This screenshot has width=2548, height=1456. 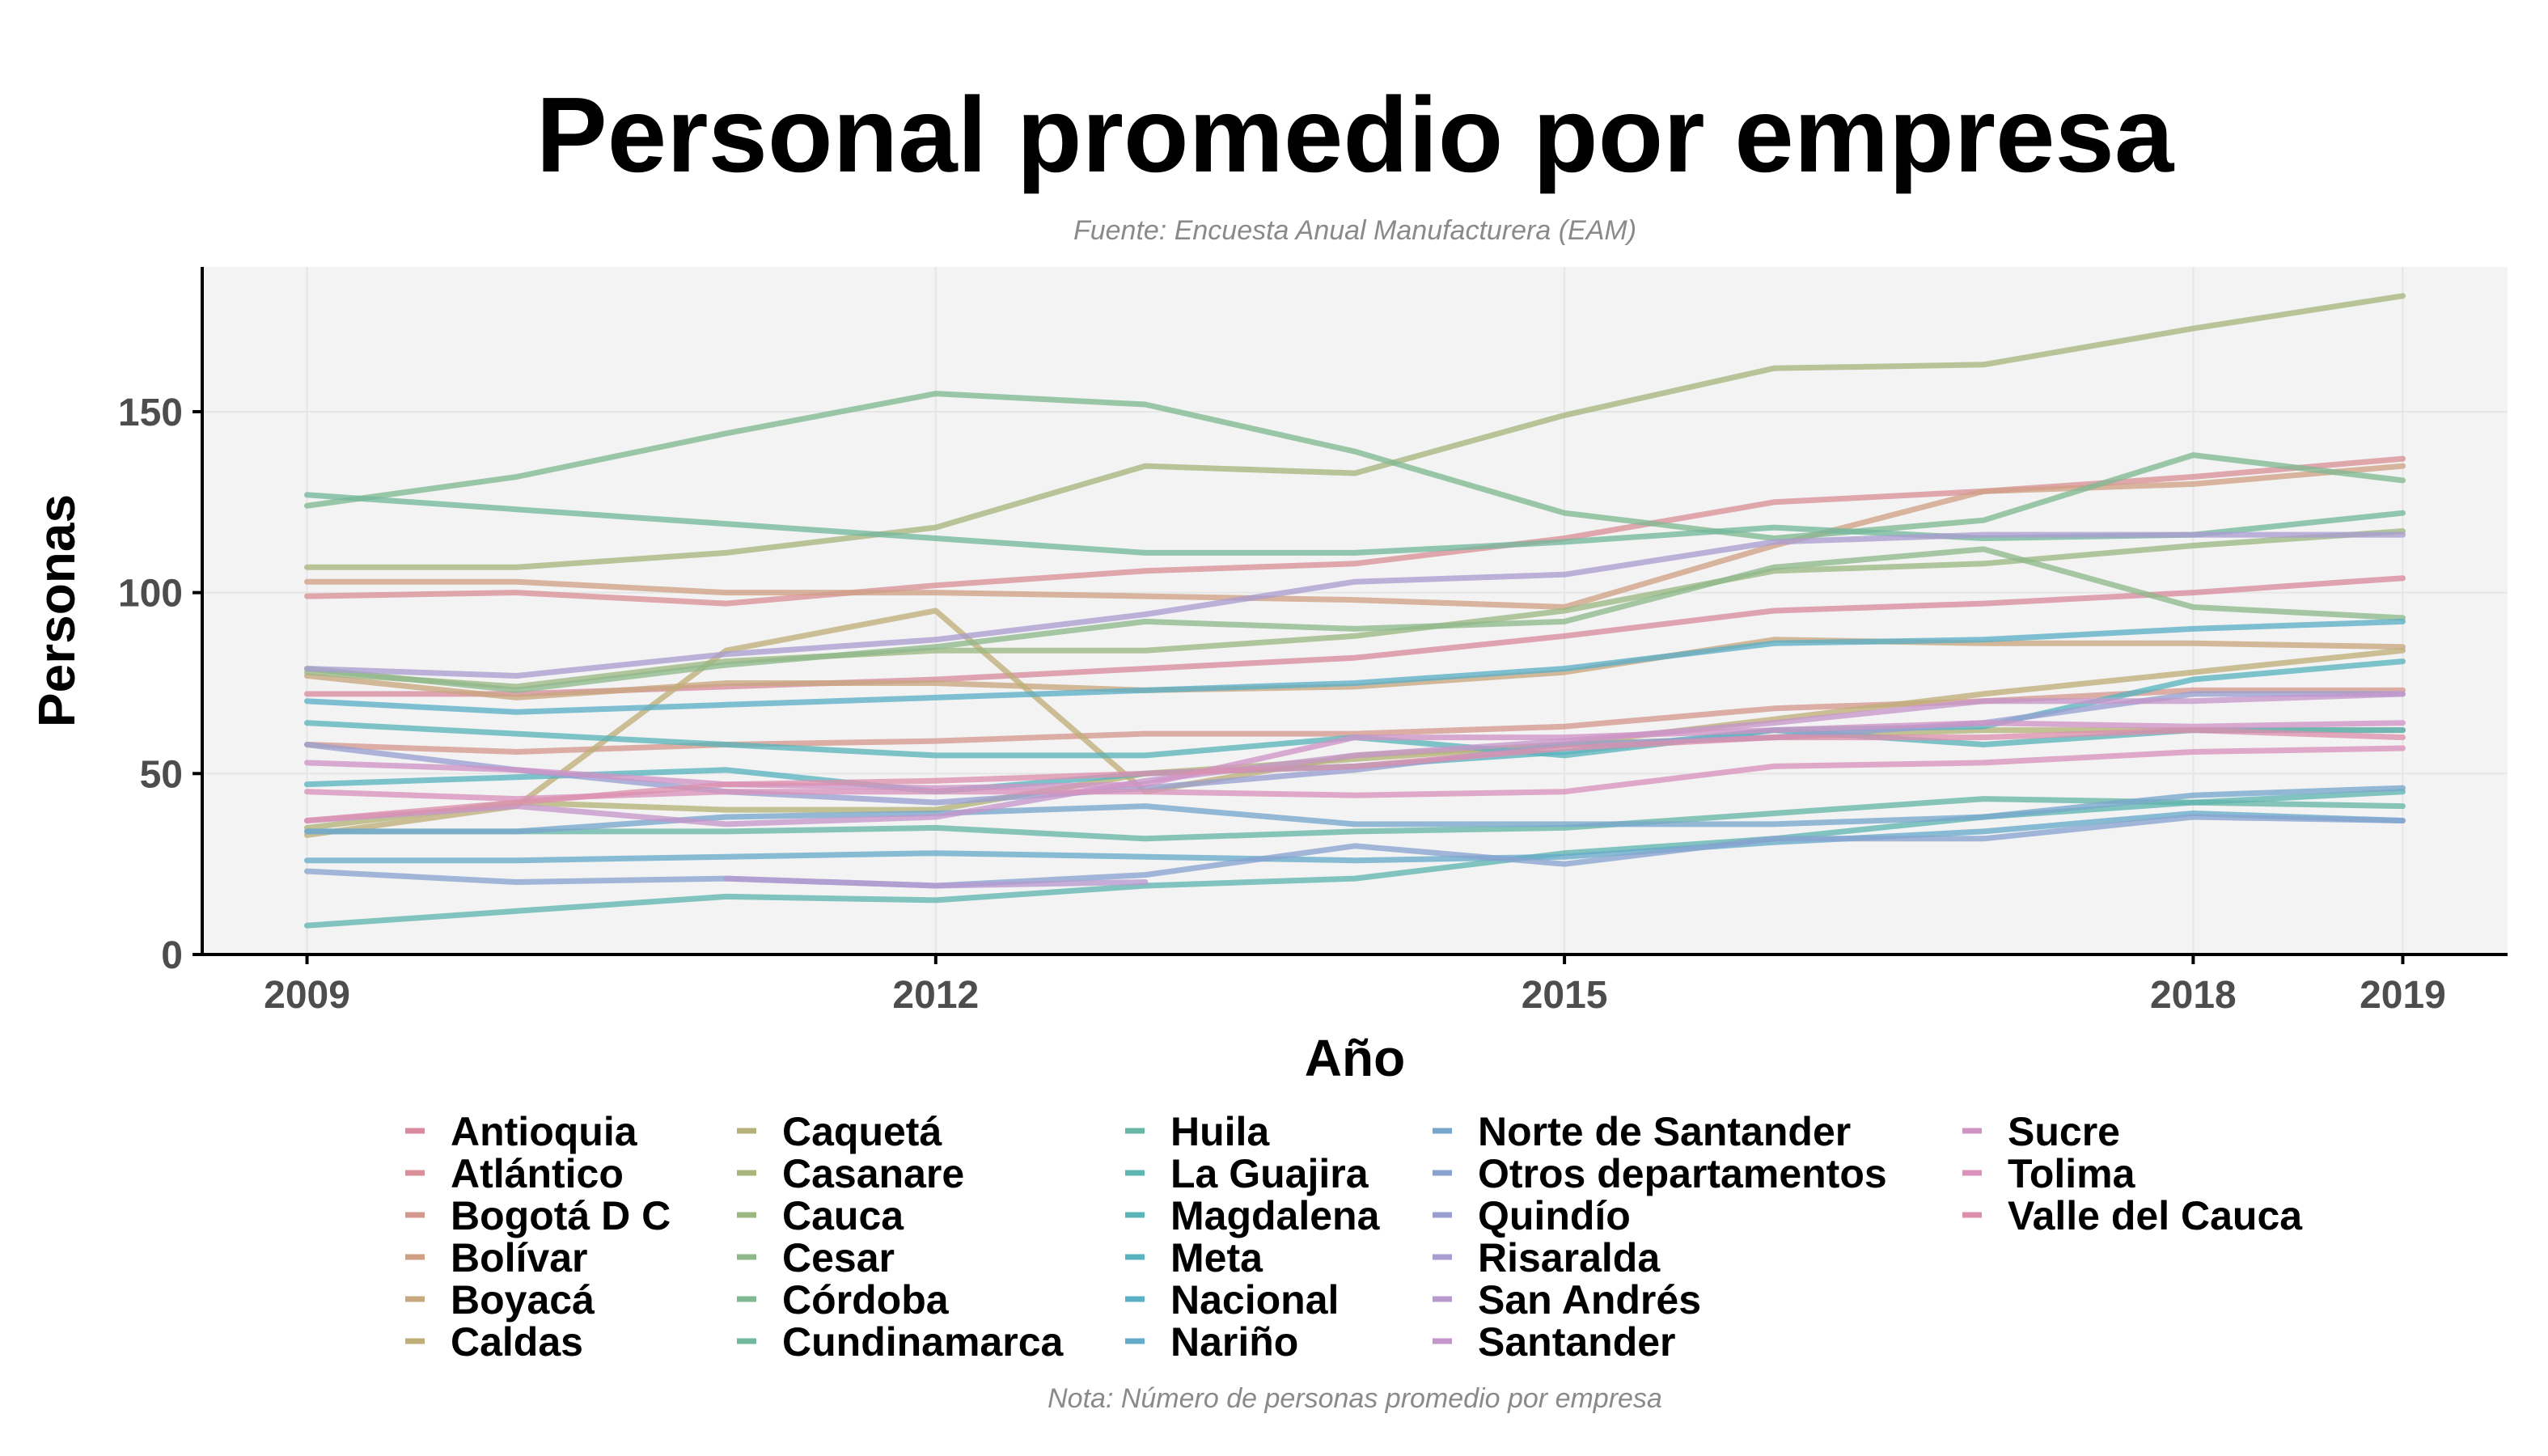 What do you see at coordinates (1234, 1342) in the screenshot?
I see `legend-label: Nariño` at bounding box center [1234, 1342].